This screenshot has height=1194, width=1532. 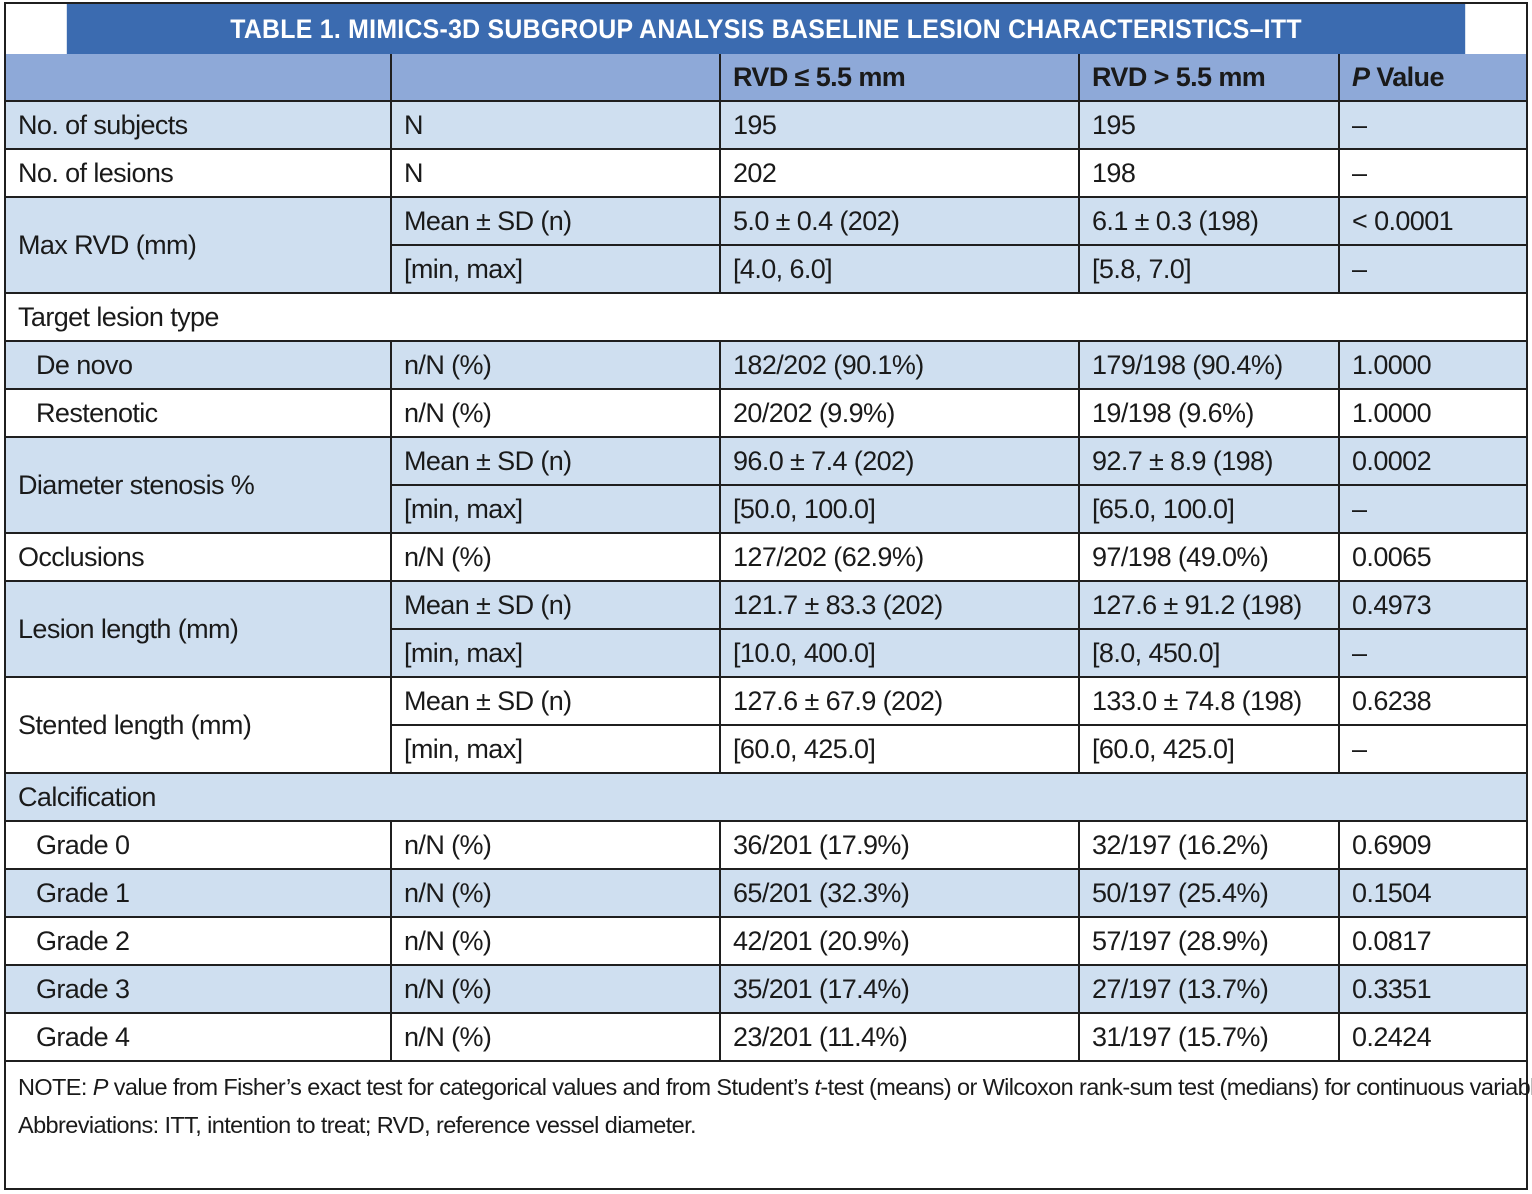 I want to click on row-label: Grade 4, so click(x=199, y=1037).